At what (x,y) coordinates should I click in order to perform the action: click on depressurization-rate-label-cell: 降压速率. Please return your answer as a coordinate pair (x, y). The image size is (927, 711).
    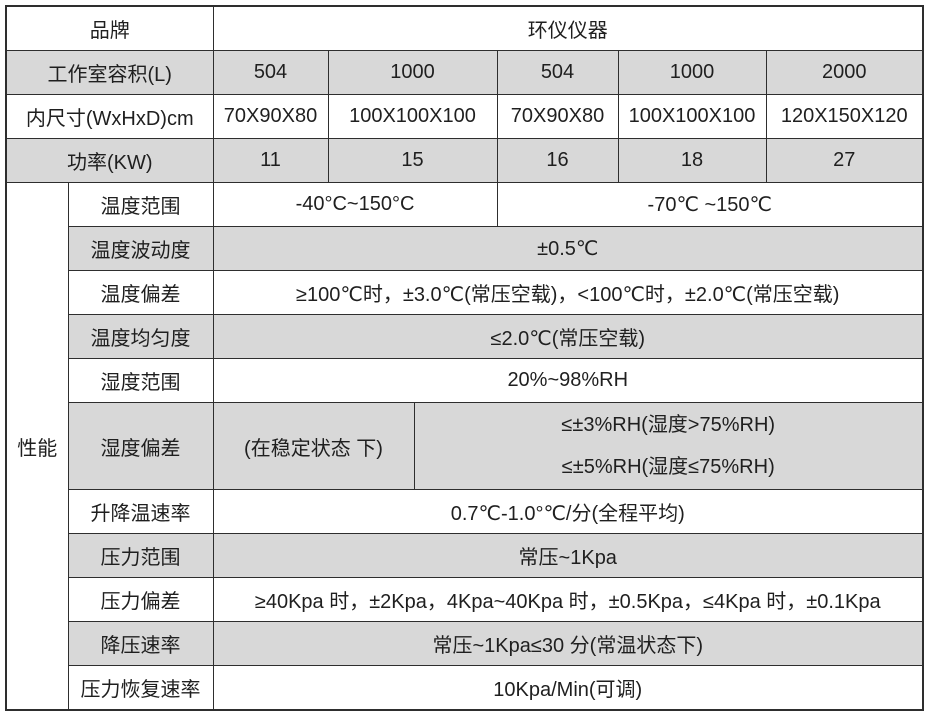
    Looking at the image, I should click on (140, 643).